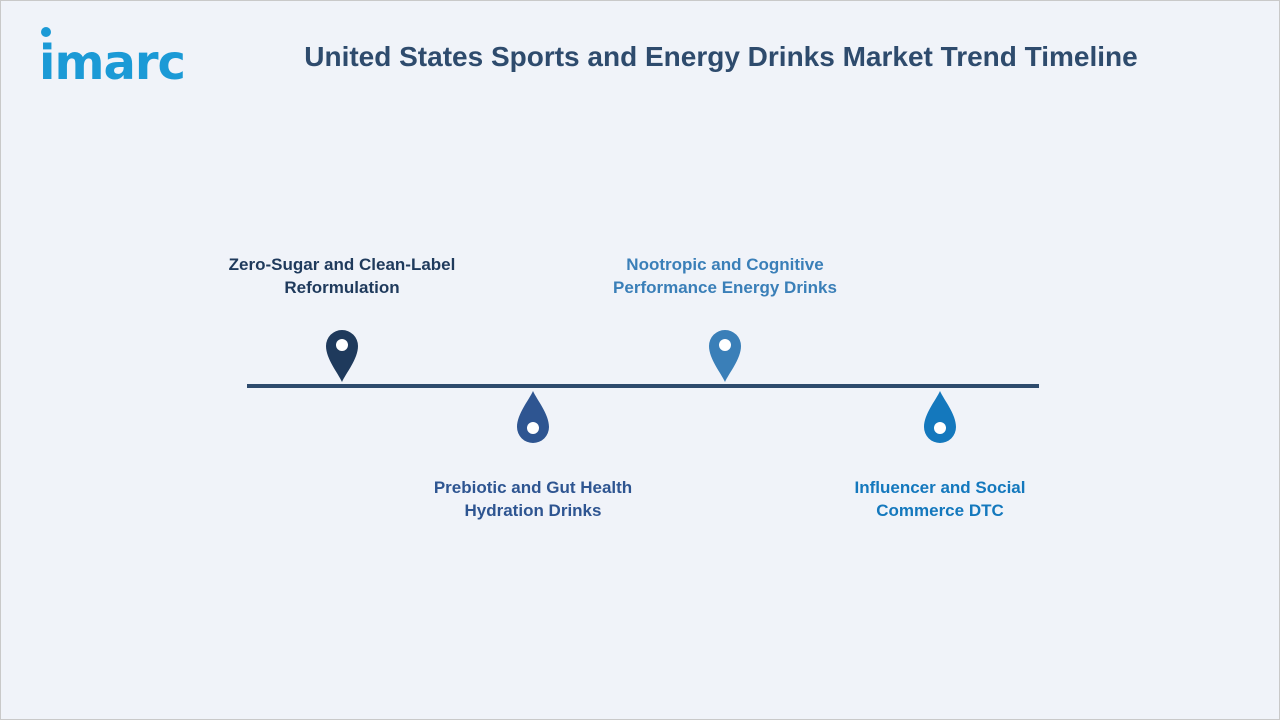 The width and height of the screenshot is (1280, 720). Describe the element at coordinates (112, 63) in the screenshot. I see `logo-text: imarc` at that location.